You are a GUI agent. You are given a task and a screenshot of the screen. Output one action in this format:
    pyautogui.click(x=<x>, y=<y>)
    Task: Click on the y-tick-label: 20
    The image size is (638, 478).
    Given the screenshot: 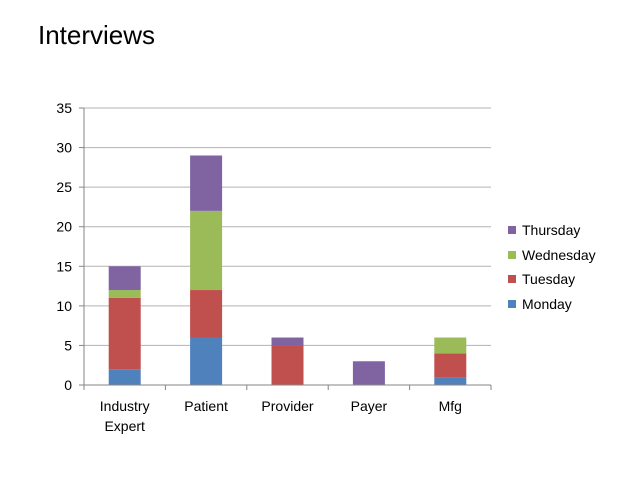 What is the action you would take?
    pyautogui.click(x=64, y=227)
    